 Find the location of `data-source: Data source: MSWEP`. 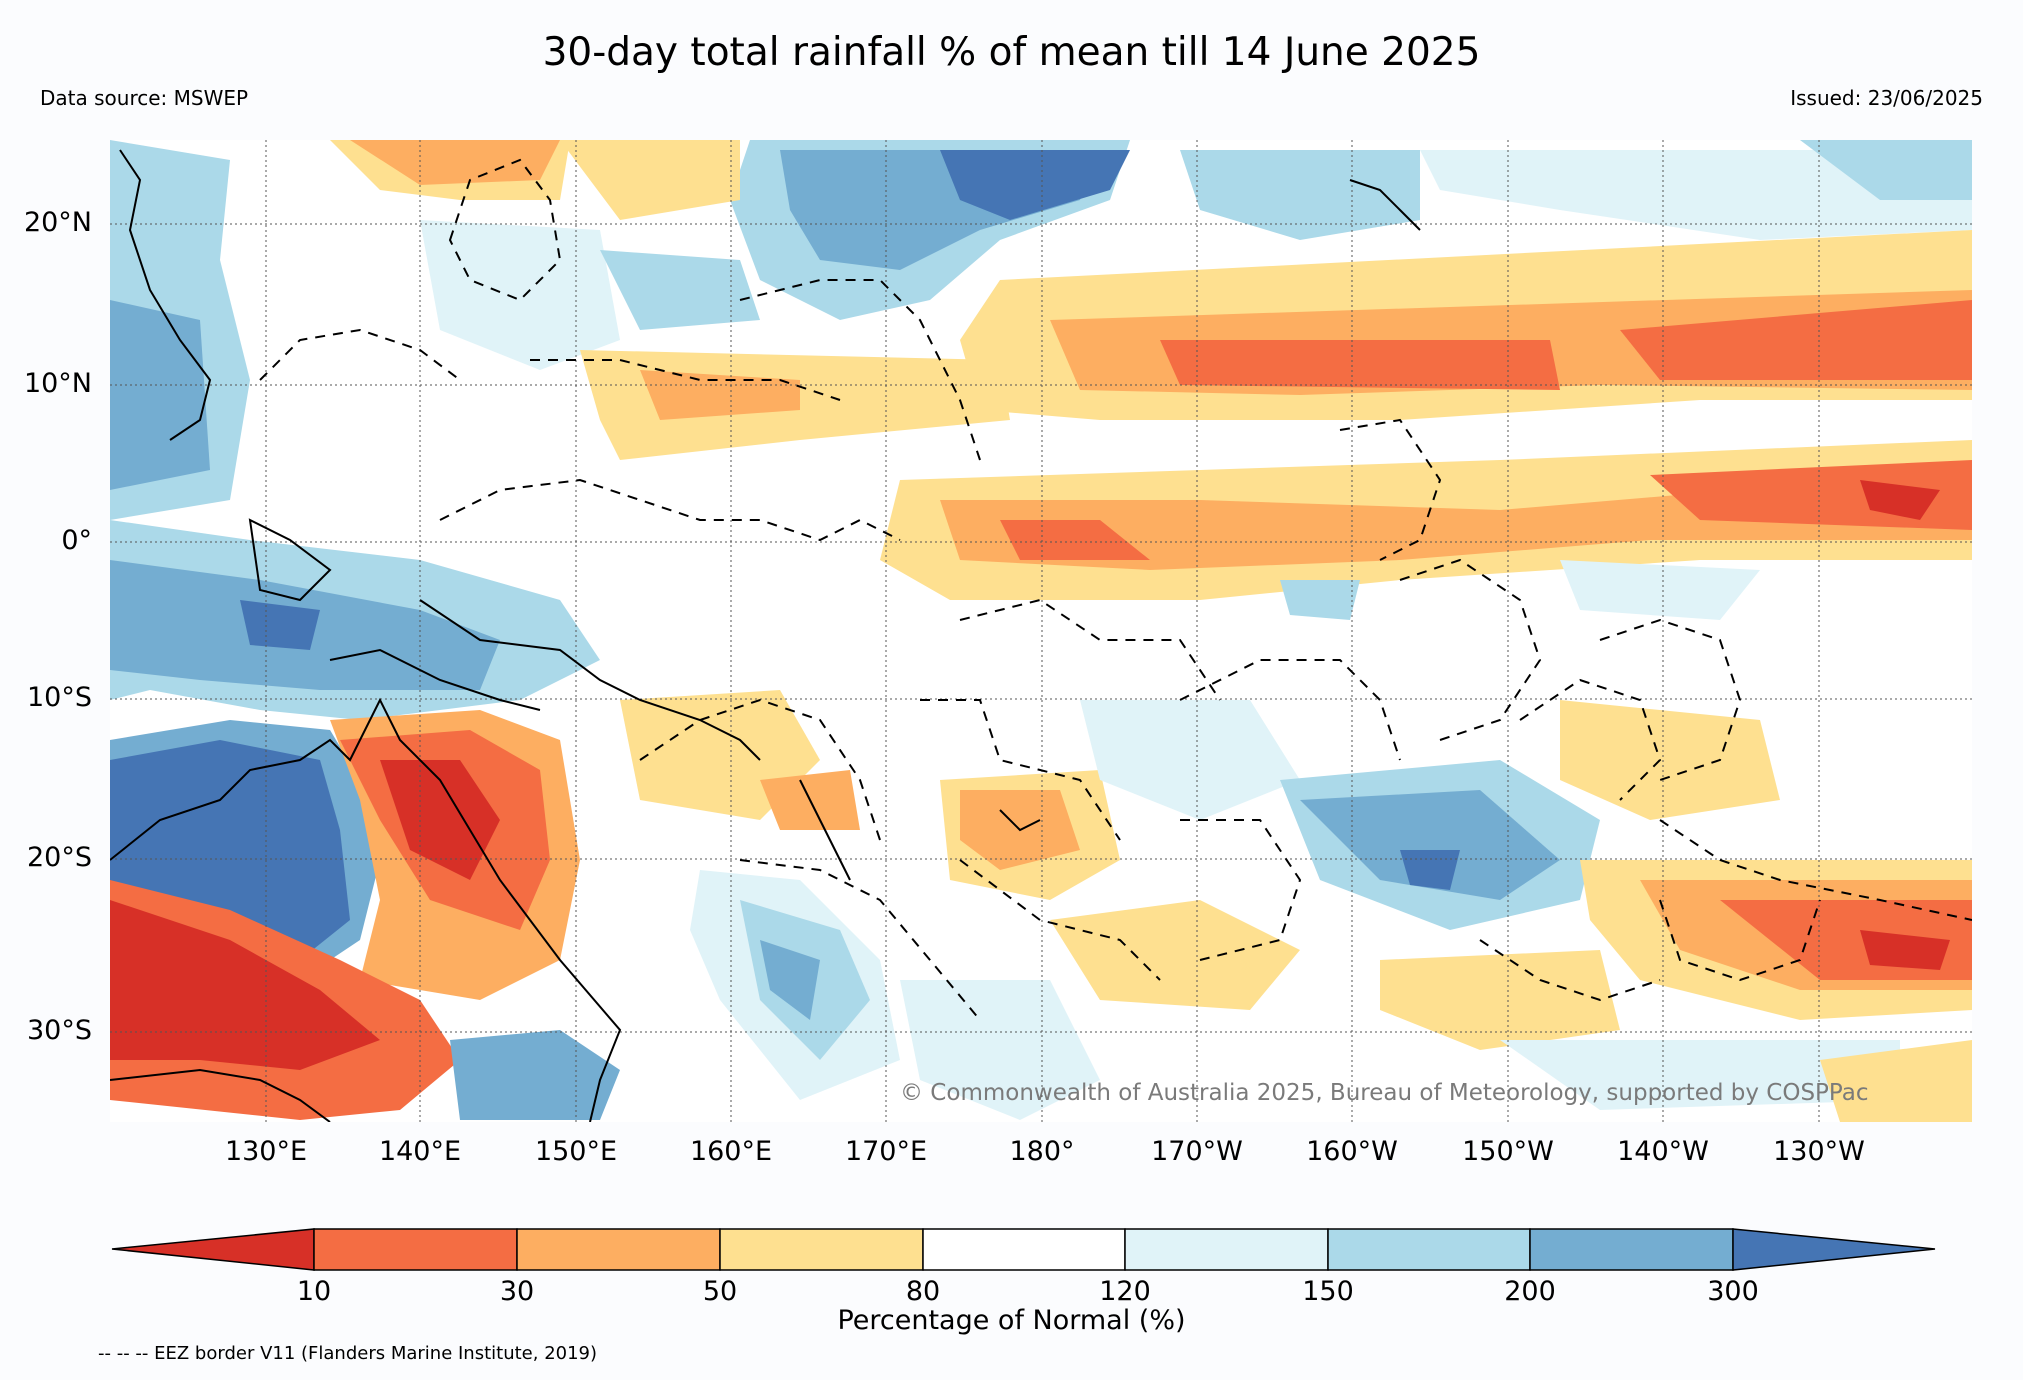

data-source: Data source: MSWEP is located at coordinates (144, 98).